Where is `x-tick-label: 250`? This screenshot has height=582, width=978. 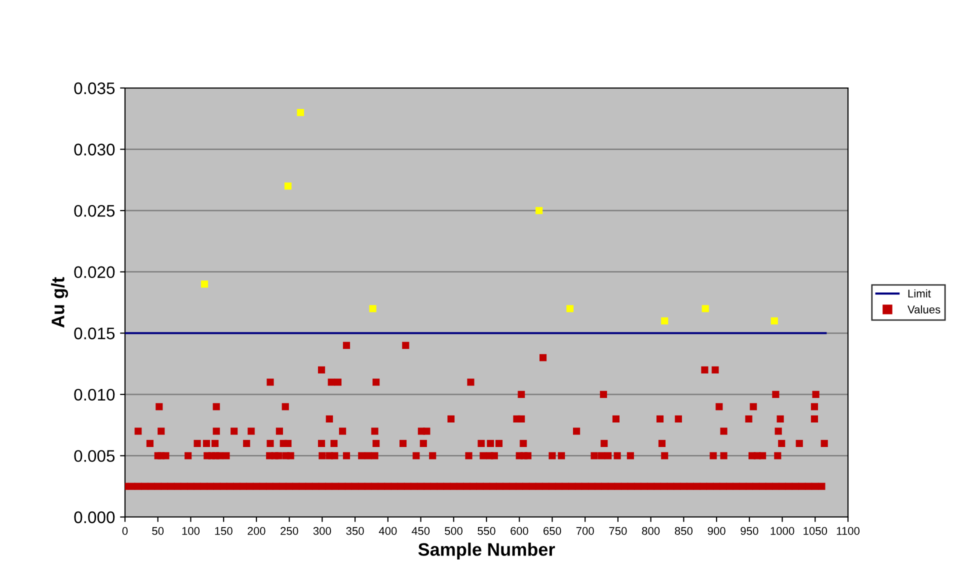 x-tick-label: 250 is located at coordinates (289, 531).